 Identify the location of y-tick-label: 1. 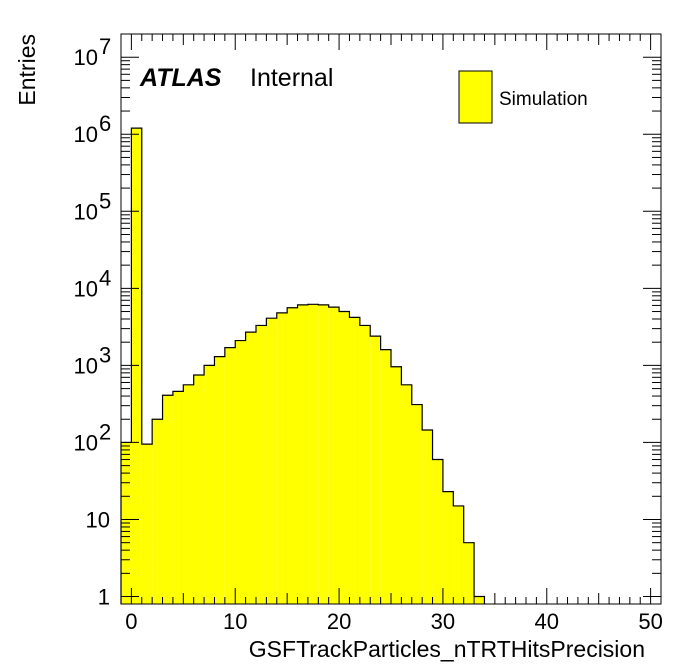
(104, 597).